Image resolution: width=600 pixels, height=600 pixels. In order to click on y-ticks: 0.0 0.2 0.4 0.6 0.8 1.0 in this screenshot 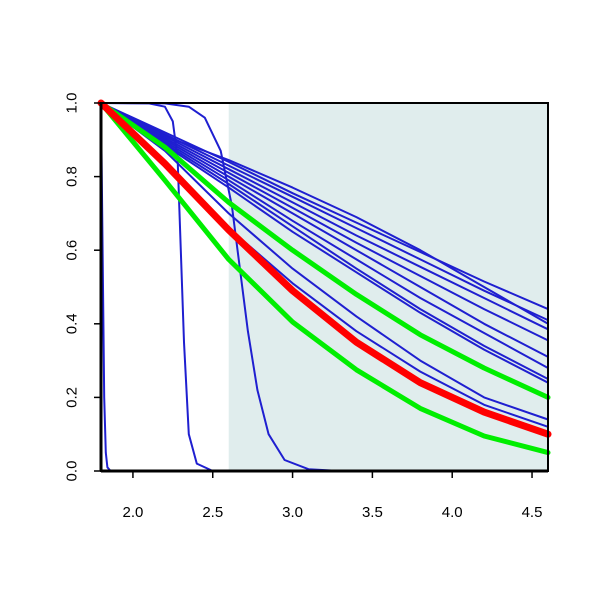, I will do `click(82, 287)`.